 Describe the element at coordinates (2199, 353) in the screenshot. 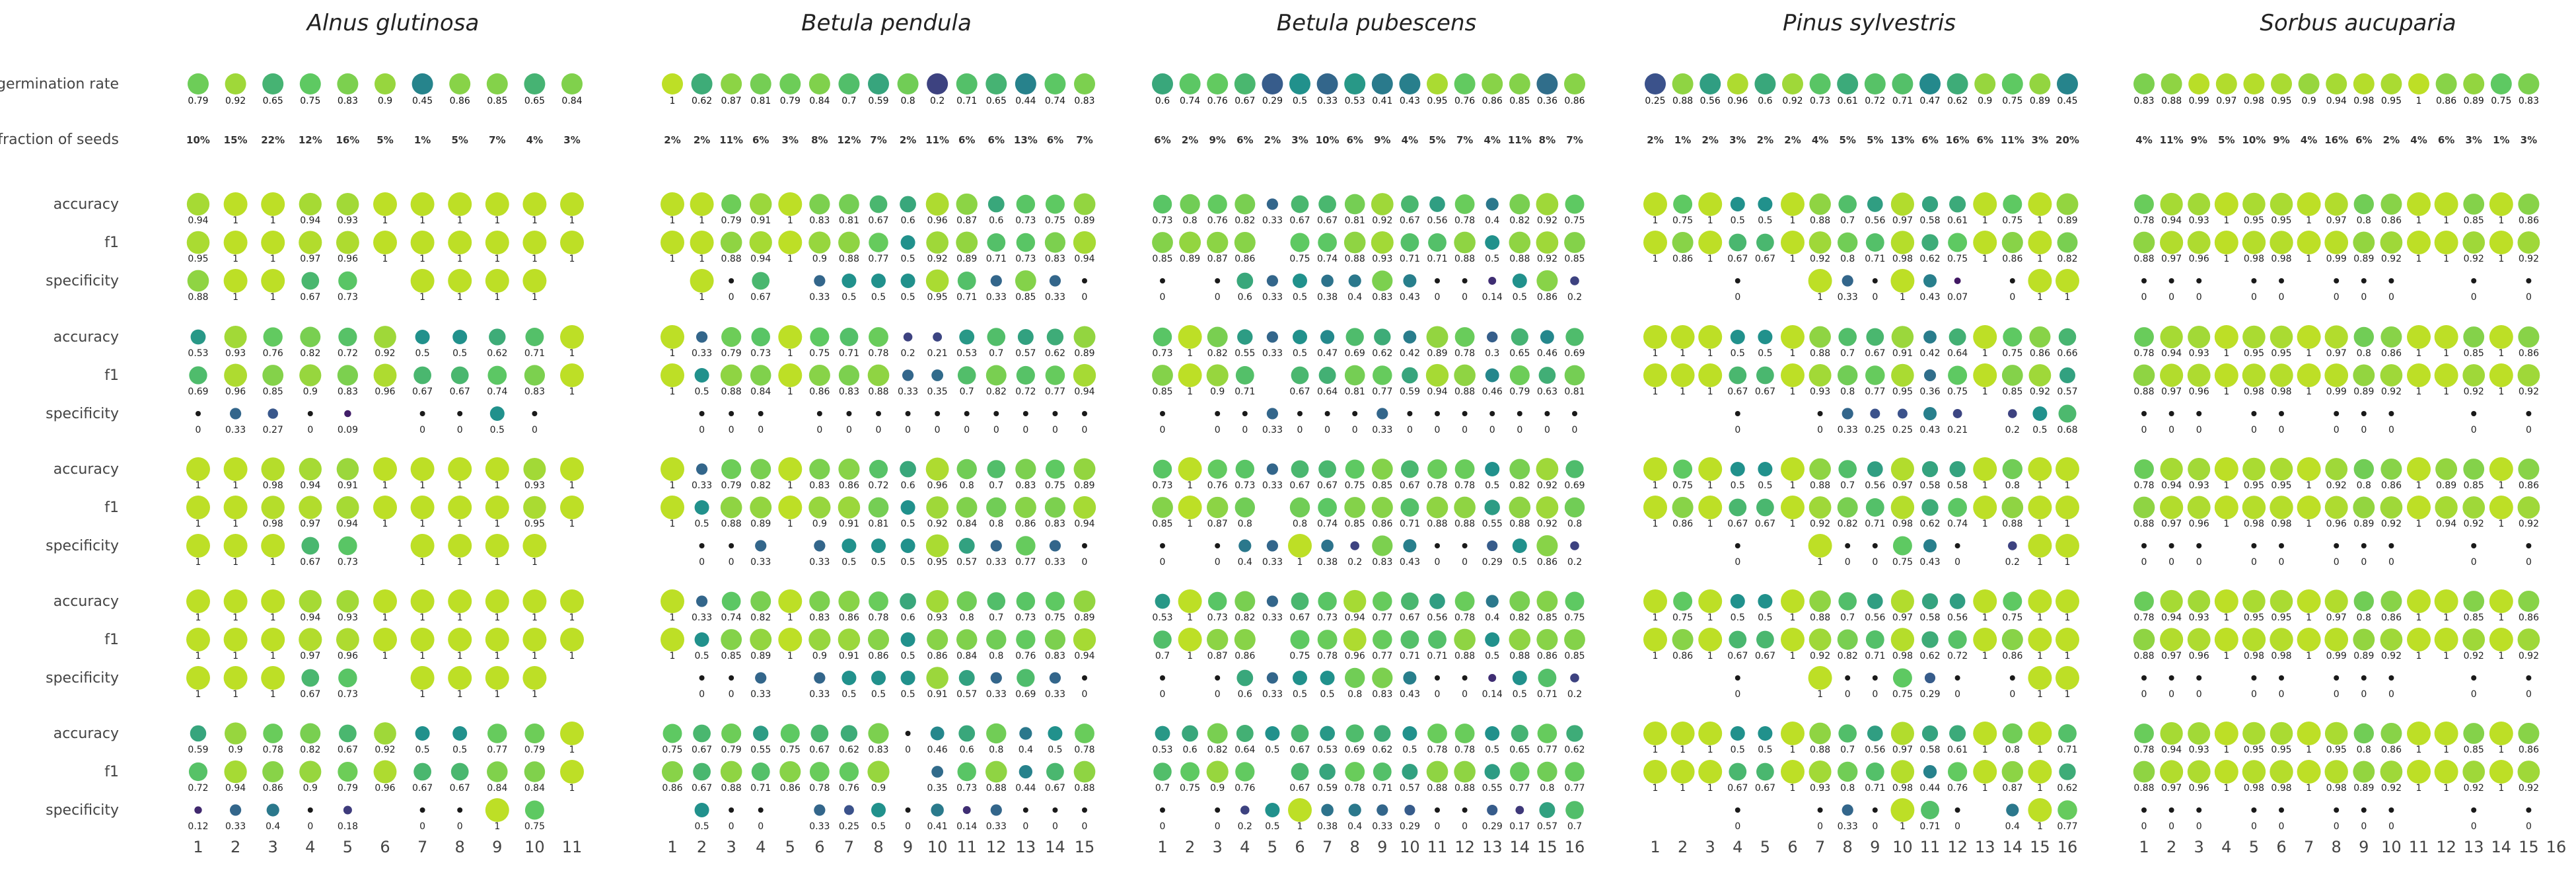

I see `accuracy-label: 0.93` at that location.